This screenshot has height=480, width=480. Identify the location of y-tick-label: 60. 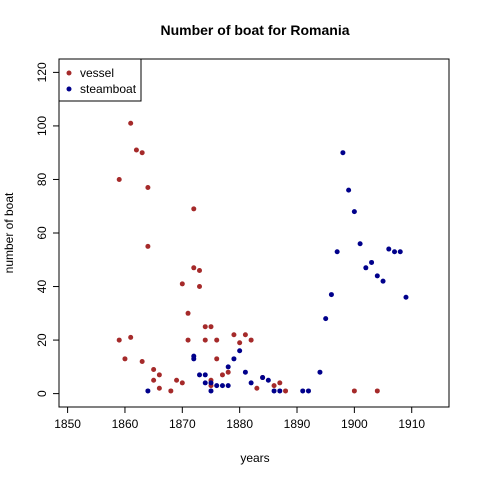
(42, 233).